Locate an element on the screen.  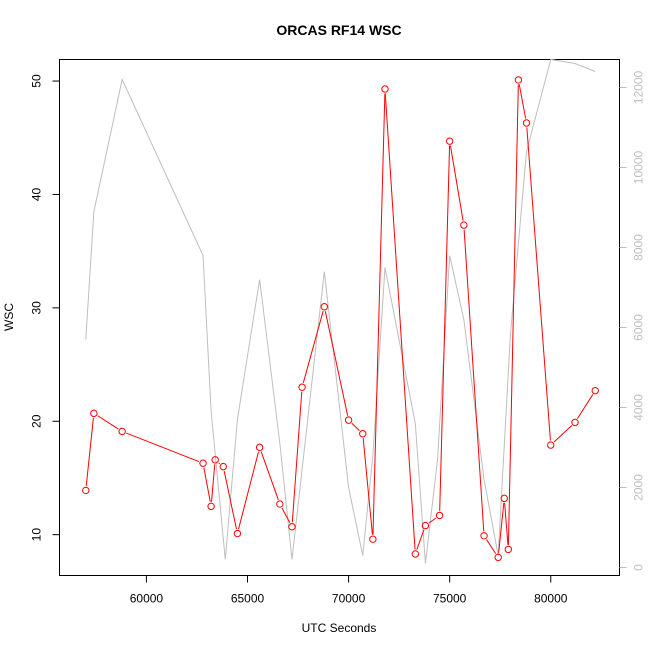
y-tick-label: 10 is located at coordinates (37, 535).